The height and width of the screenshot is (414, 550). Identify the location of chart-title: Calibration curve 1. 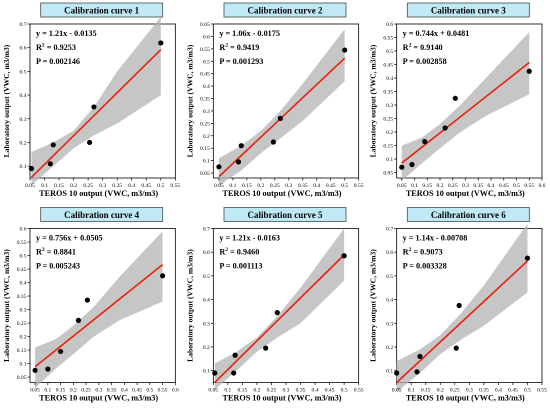
(101, 11).